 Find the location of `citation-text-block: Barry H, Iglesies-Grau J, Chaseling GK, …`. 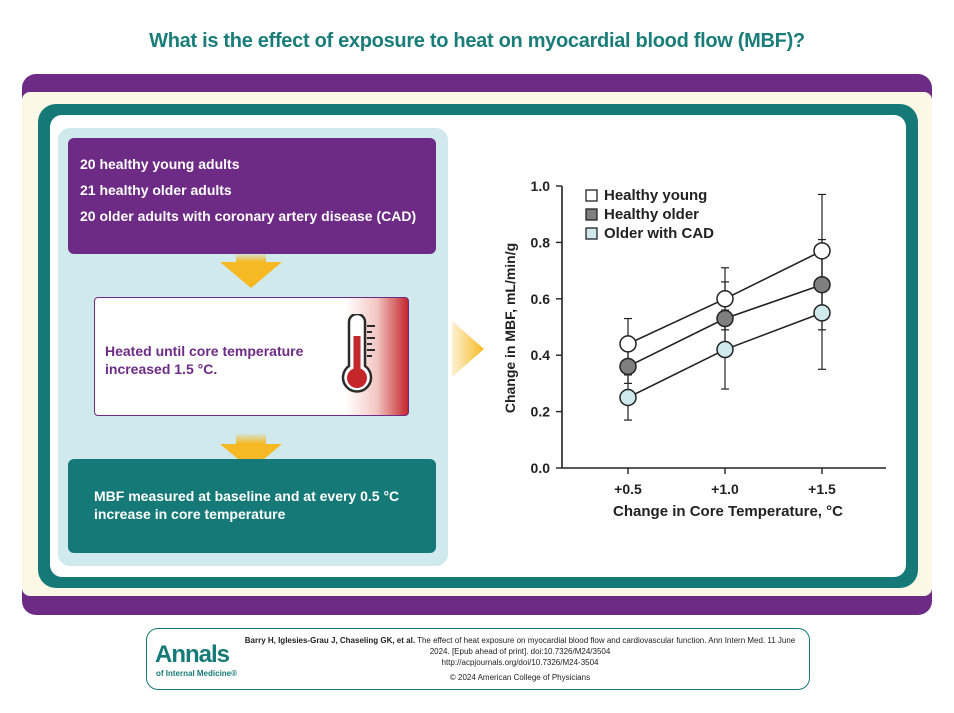

citation-text-block: Barry H, Iglesies-Grau J, Chaseling GK, … is located at coordinates (520, 659).